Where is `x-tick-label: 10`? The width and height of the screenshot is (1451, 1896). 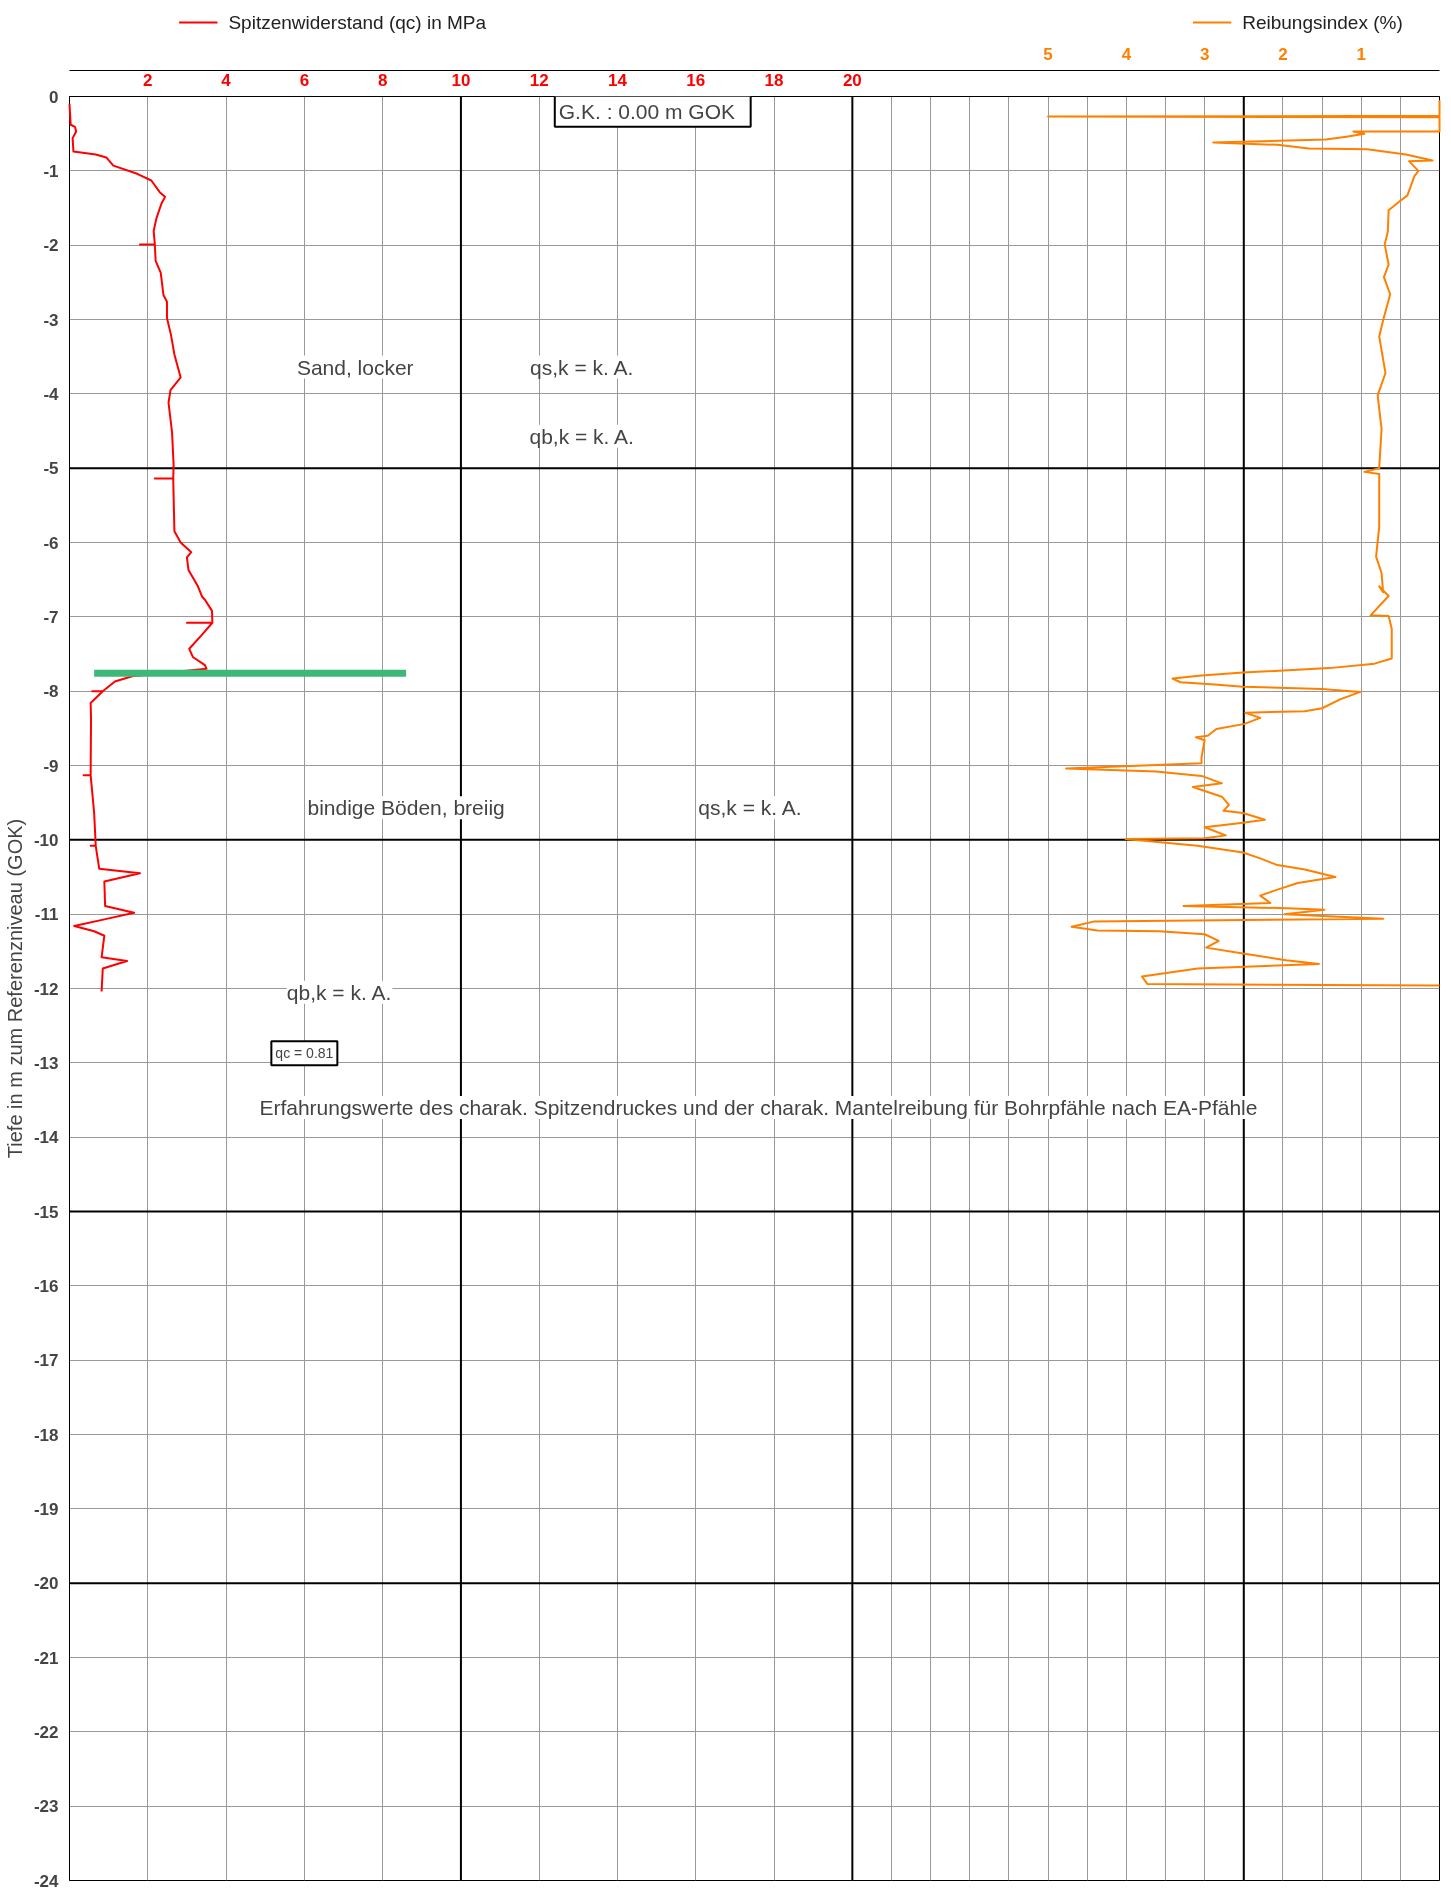
x-tick-label: 10 is located at coordinates (461, 80).